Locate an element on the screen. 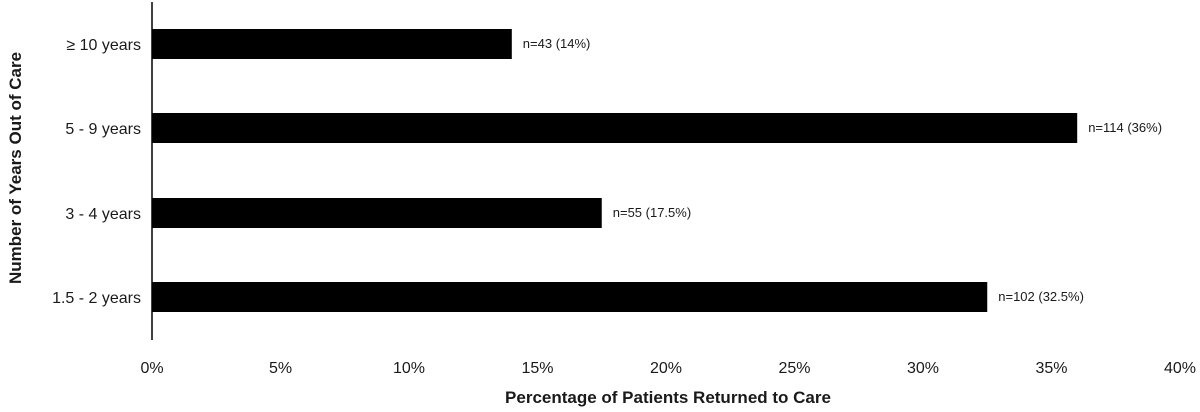 Image resolution: width=1200 pixels, height=412 pixels. x-tick-label: 30% is located at coordinates (923, 368).